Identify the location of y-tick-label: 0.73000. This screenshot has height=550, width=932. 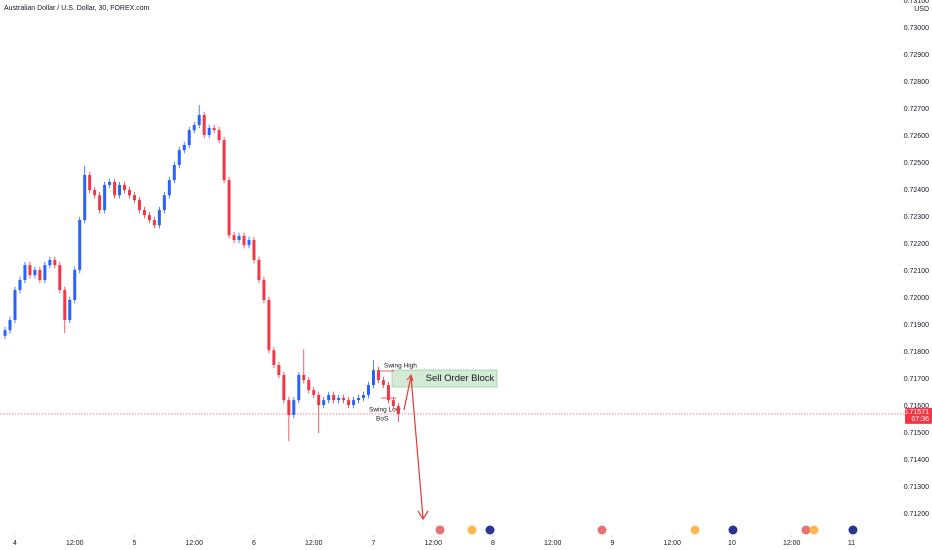
(916, 28).